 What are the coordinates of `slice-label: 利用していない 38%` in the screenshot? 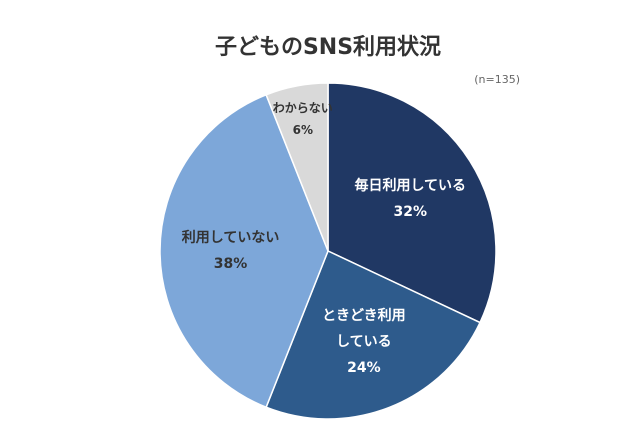 It's located at (231, 251).